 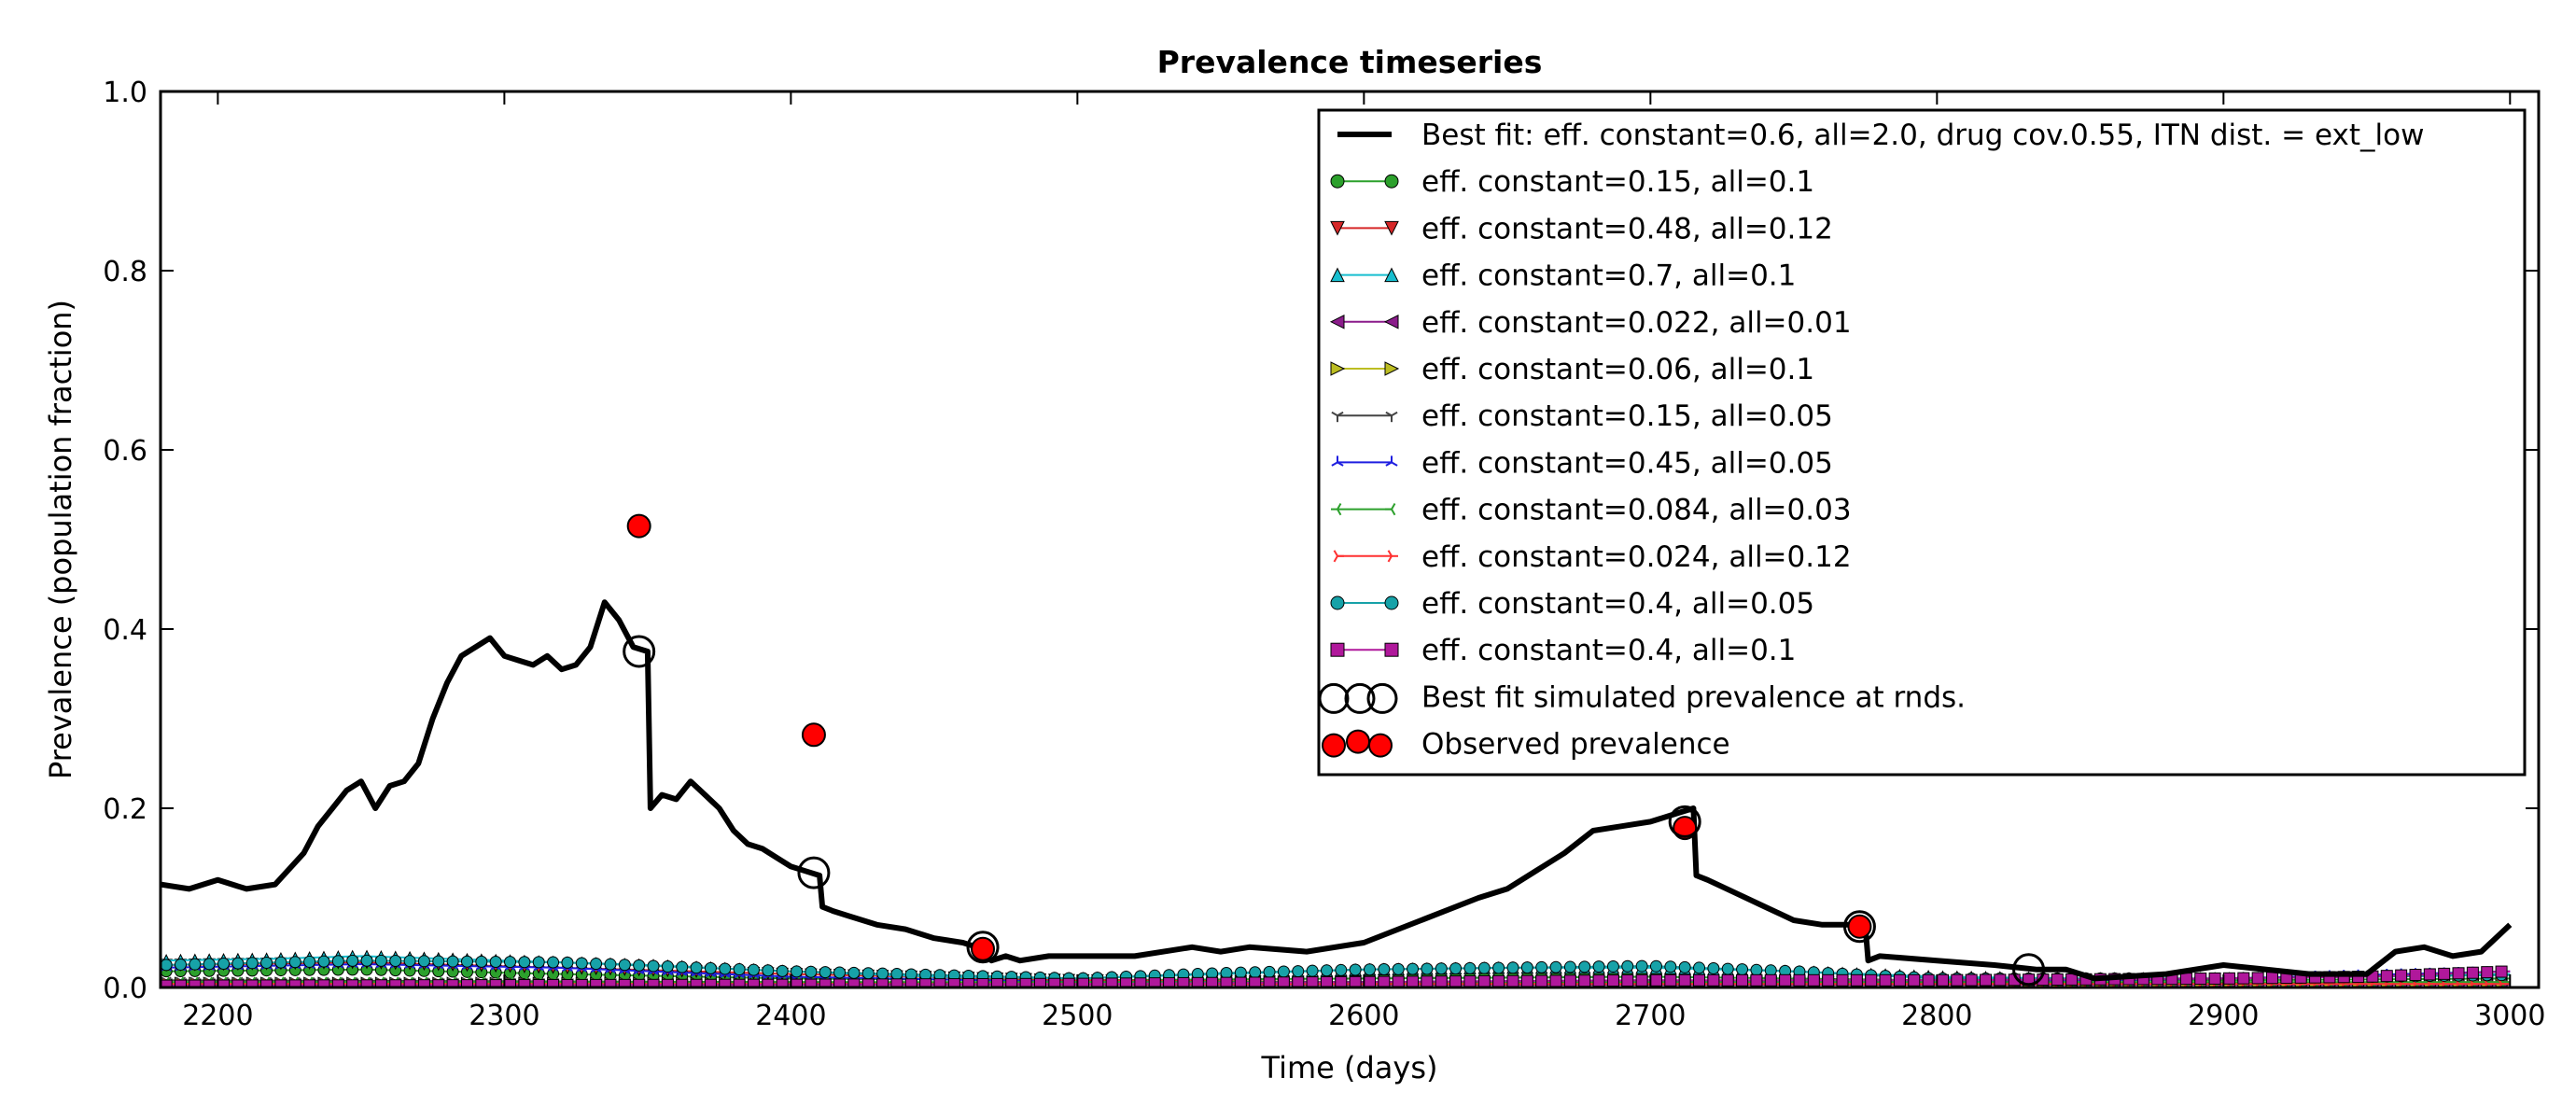 I want to click on legend-label: eff. constant=0.4, all=0.1, so click(x=1608, y=650).